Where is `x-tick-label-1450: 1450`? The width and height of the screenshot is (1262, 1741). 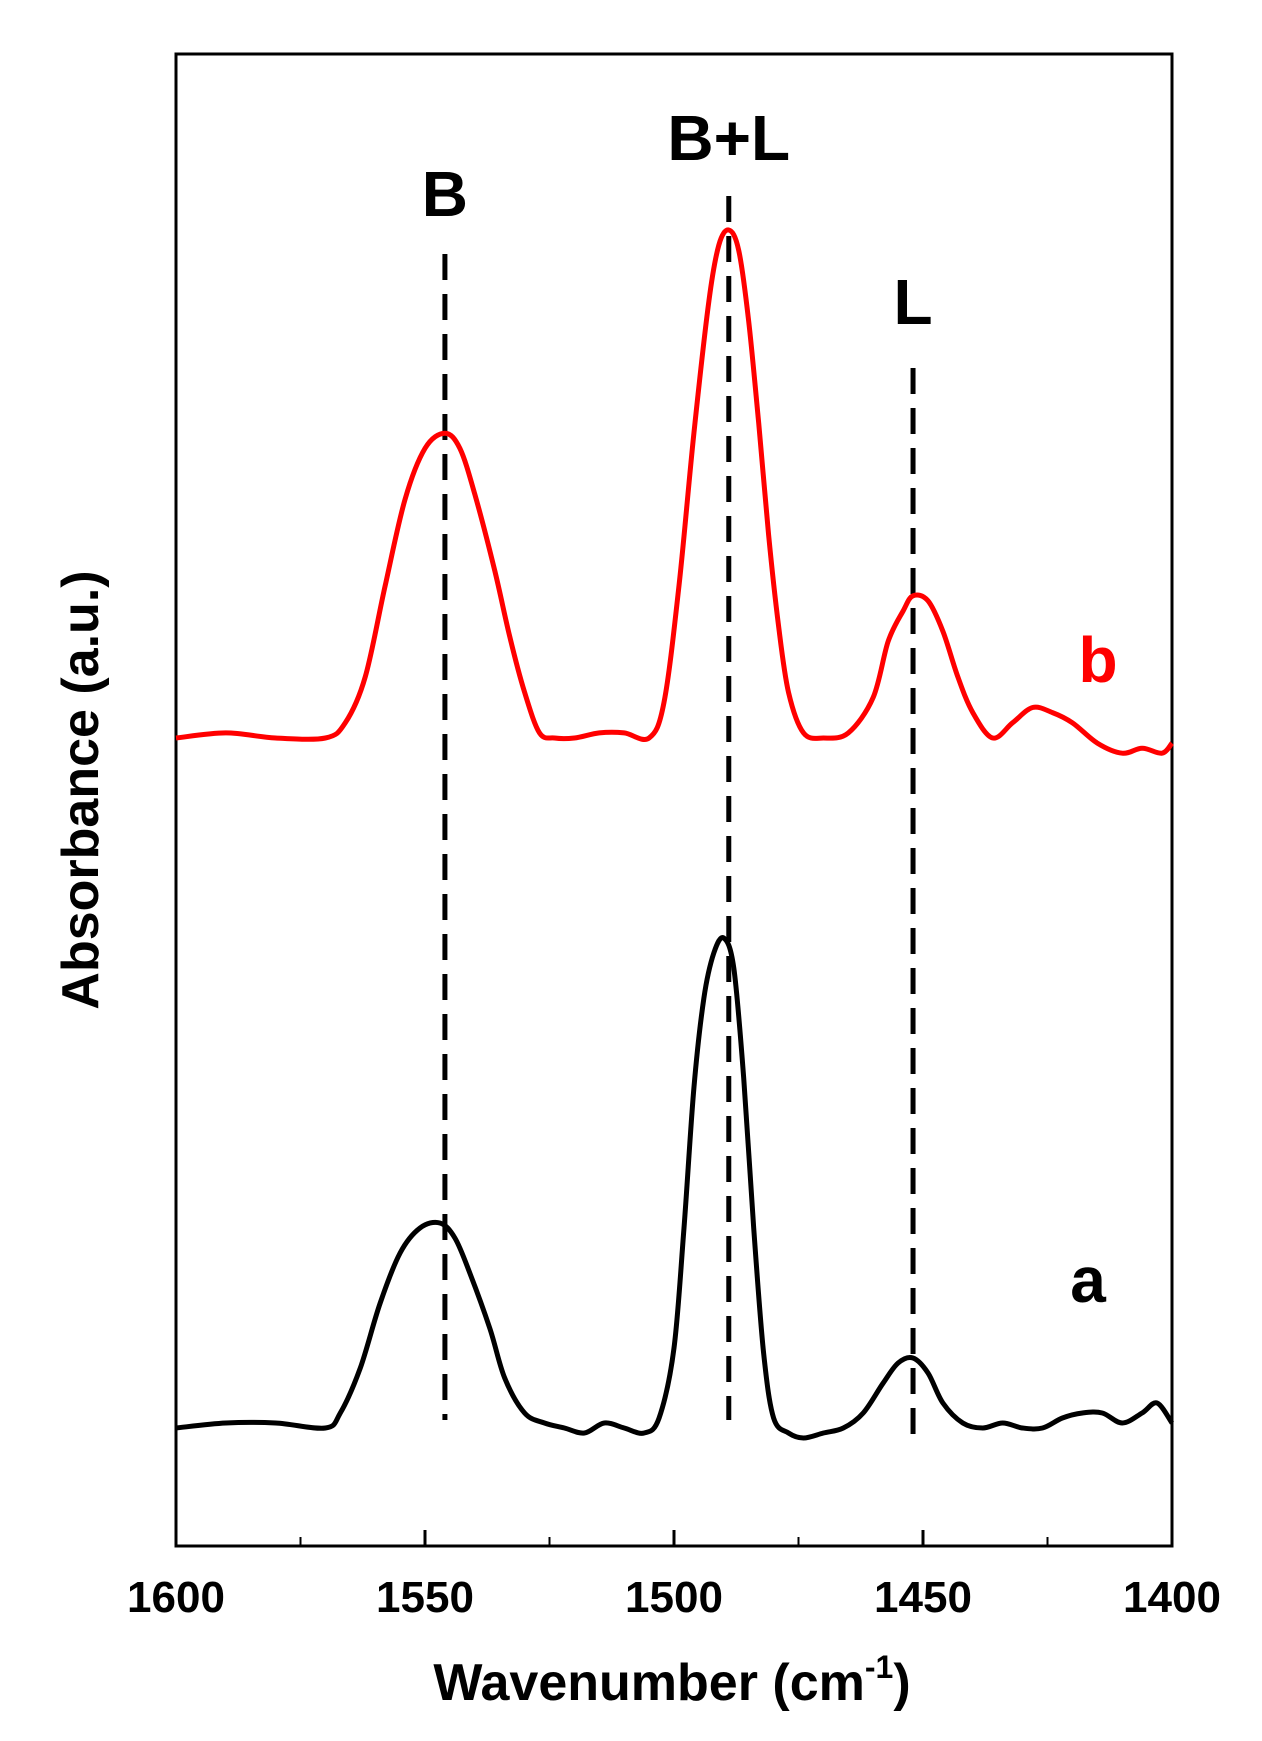
x-tick-label-1450: 1450 is located at coordinates (923, 1597).